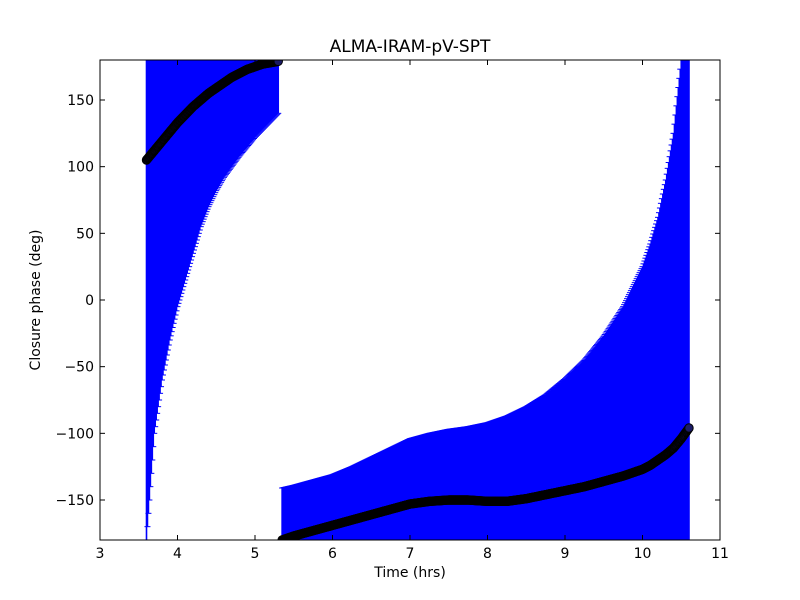 The height and width of the screenshot is (600, 800). Describe the element at coordinates (410, 554) in the screenshot. I see `x-tick-label: 7` at that location.